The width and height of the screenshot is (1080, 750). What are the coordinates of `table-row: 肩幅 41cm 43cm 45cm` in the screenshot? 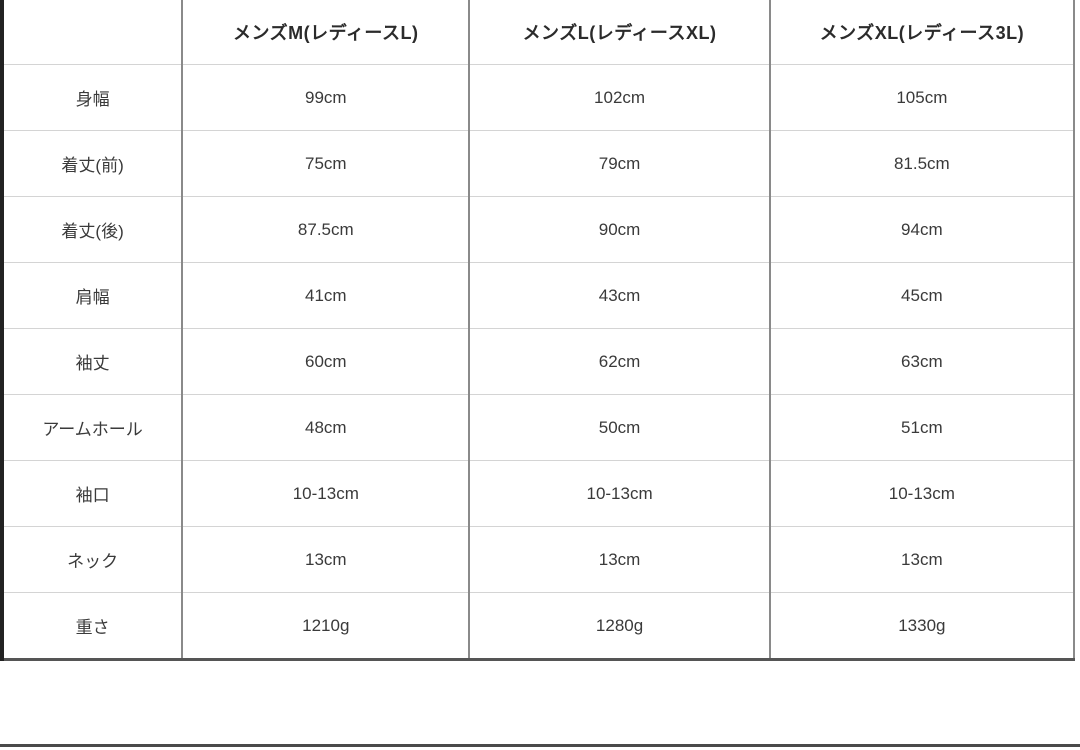 It's located at (538, 295).